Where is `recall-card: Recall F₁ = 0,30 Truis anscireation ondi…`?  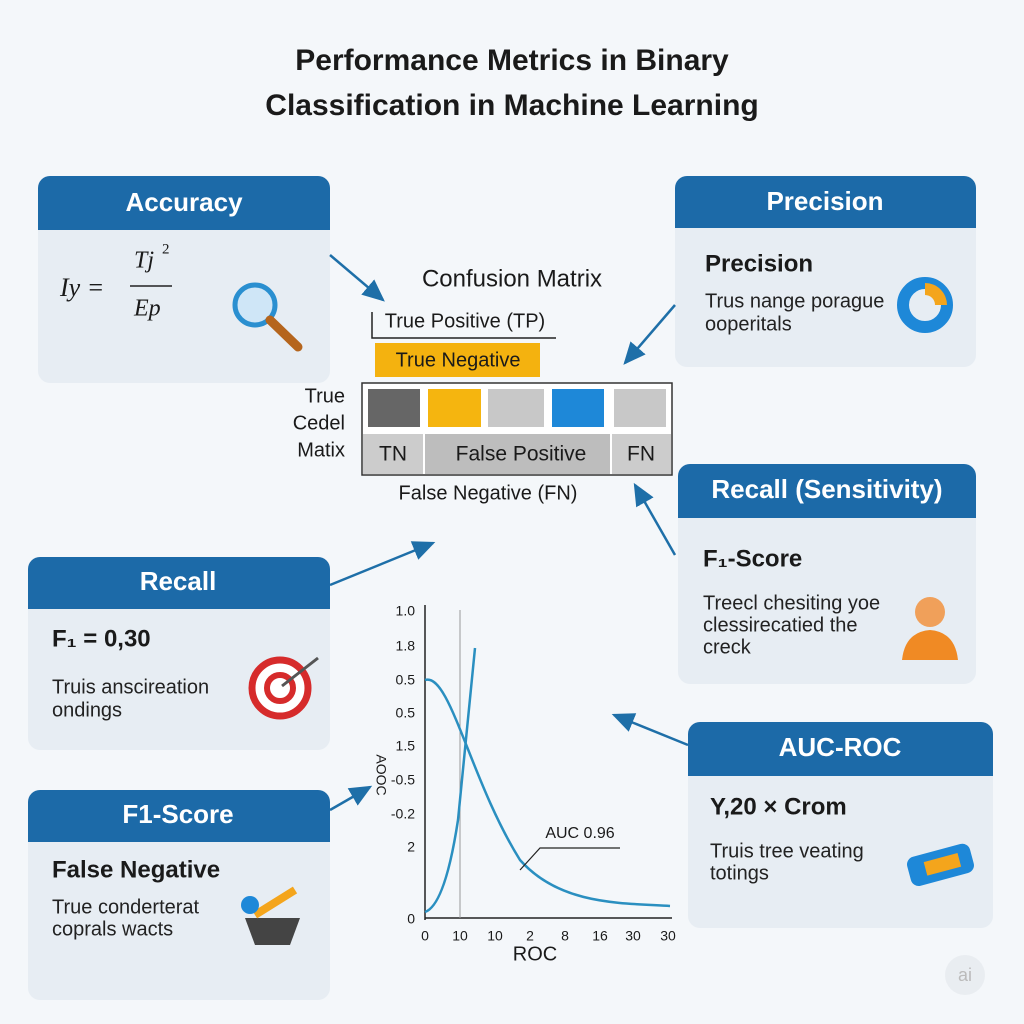 recall-card: Recall F₁ = 0,30 Truis anscireation ondi… is located at coordinates (179, 653).